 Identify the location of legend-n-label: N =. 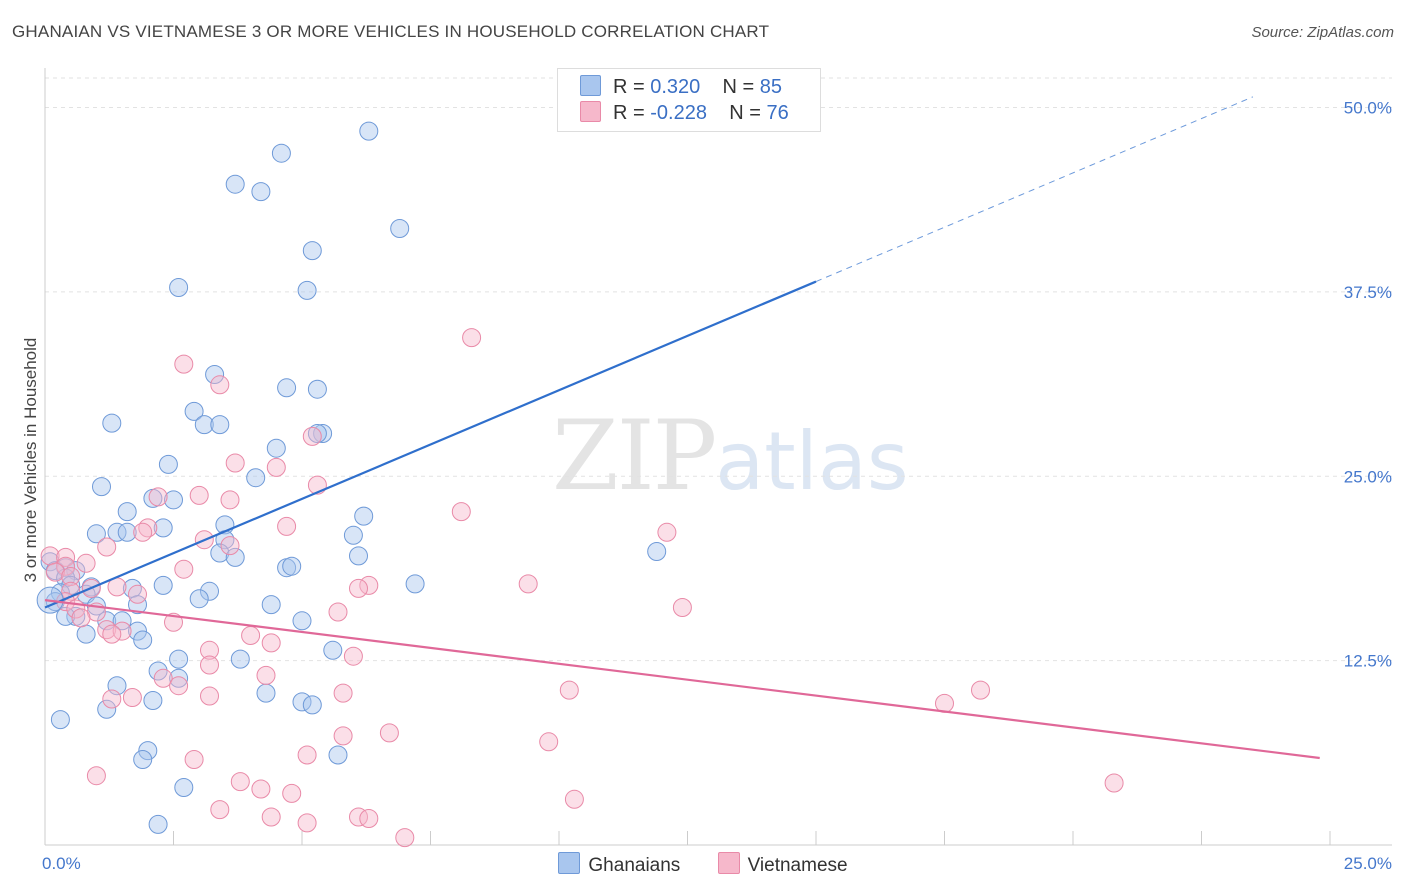
(741, 87).